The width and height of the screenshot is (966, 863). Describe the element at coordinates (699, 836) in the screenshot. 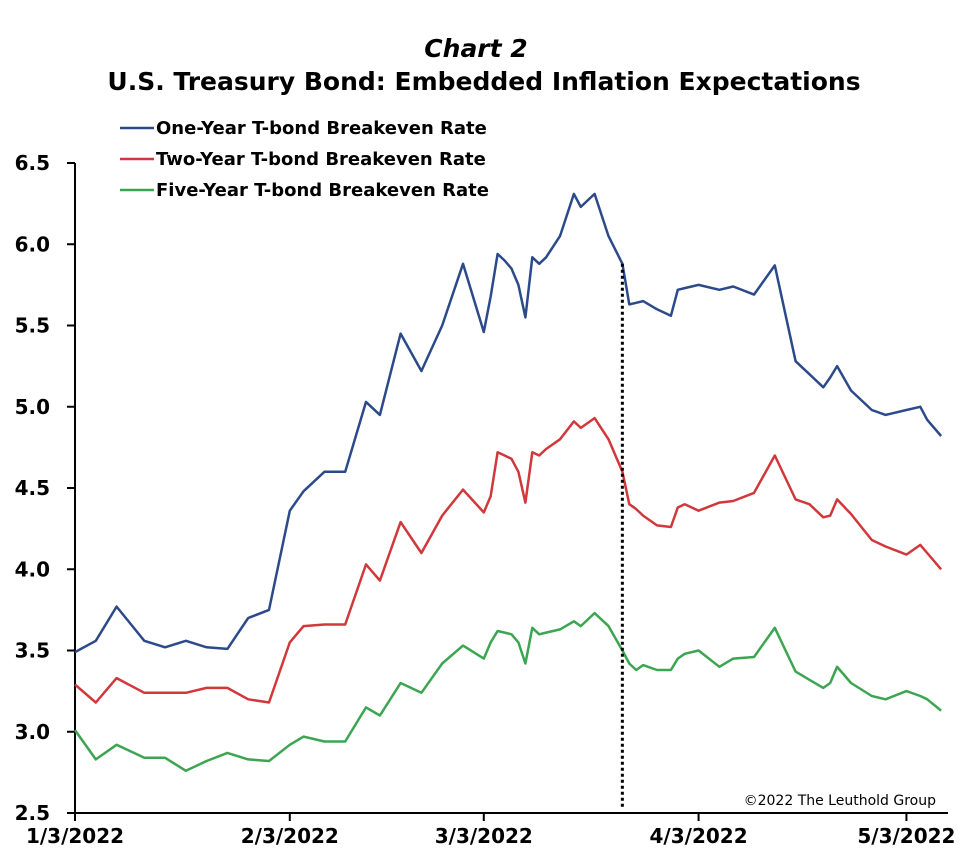

I see `x-tick-label: 4/3/2022` at that location.